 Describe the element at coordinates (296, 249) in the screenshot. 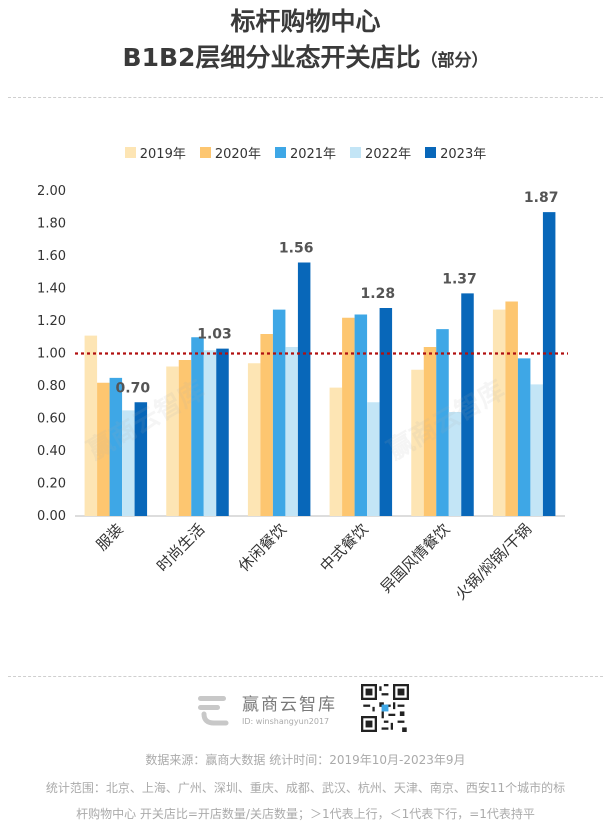

I see `data-label: 1.56` at that location.